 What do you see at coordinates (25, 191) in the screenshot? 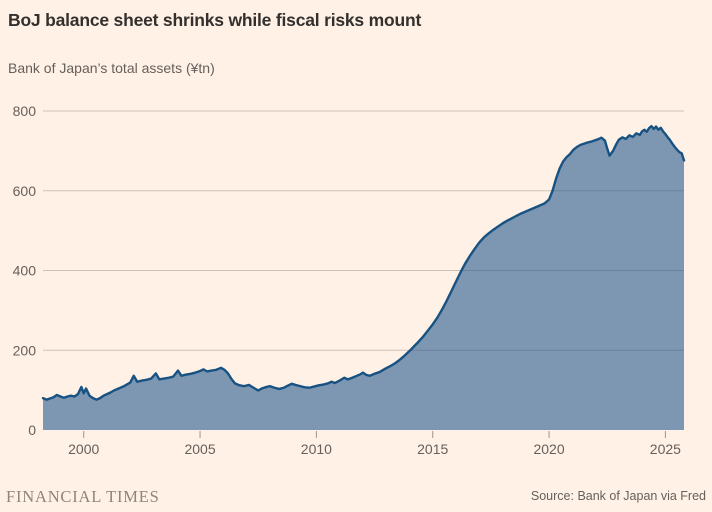
I see `y-axis-label: 600` at bounding box center [25, 191].